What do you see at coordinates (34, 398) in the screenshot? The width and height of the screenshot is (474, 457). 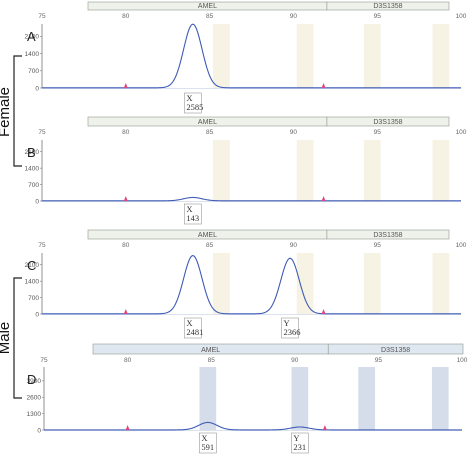 I see `y-tick-label: 2600` at bounding box center [34, 398].